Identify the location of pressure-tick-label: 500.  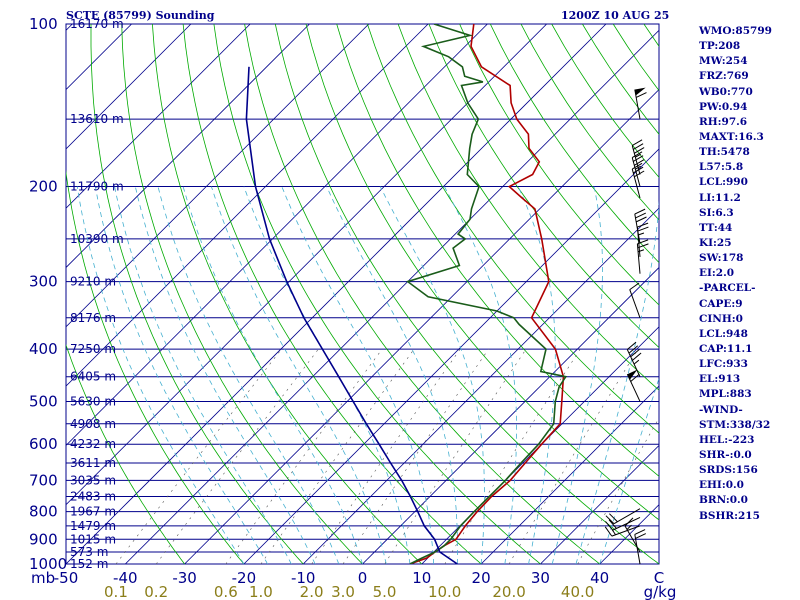
(43, 401).